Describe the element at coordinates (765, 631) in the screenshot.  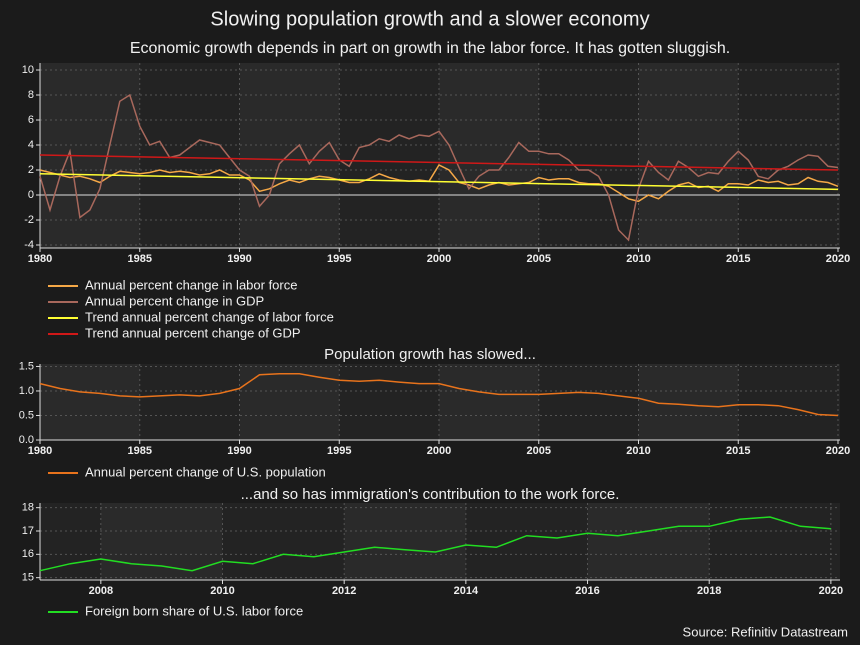
I see `source: Source: Refinitiv Datastream` at that location.